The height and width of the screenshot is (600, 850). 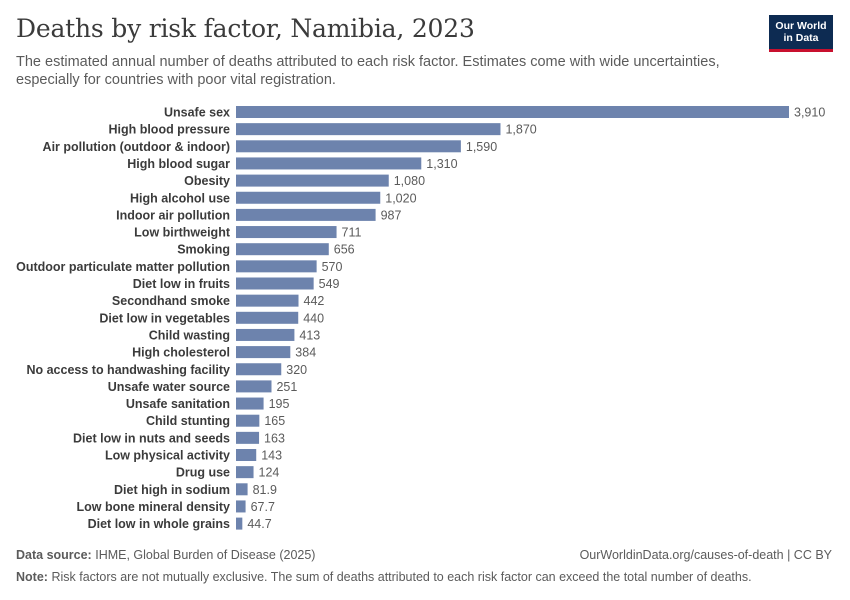 What do you see at coordinates (203, 250) in the screenshot?
I see `category-label: Smoking` at bounding box center [203, 250].